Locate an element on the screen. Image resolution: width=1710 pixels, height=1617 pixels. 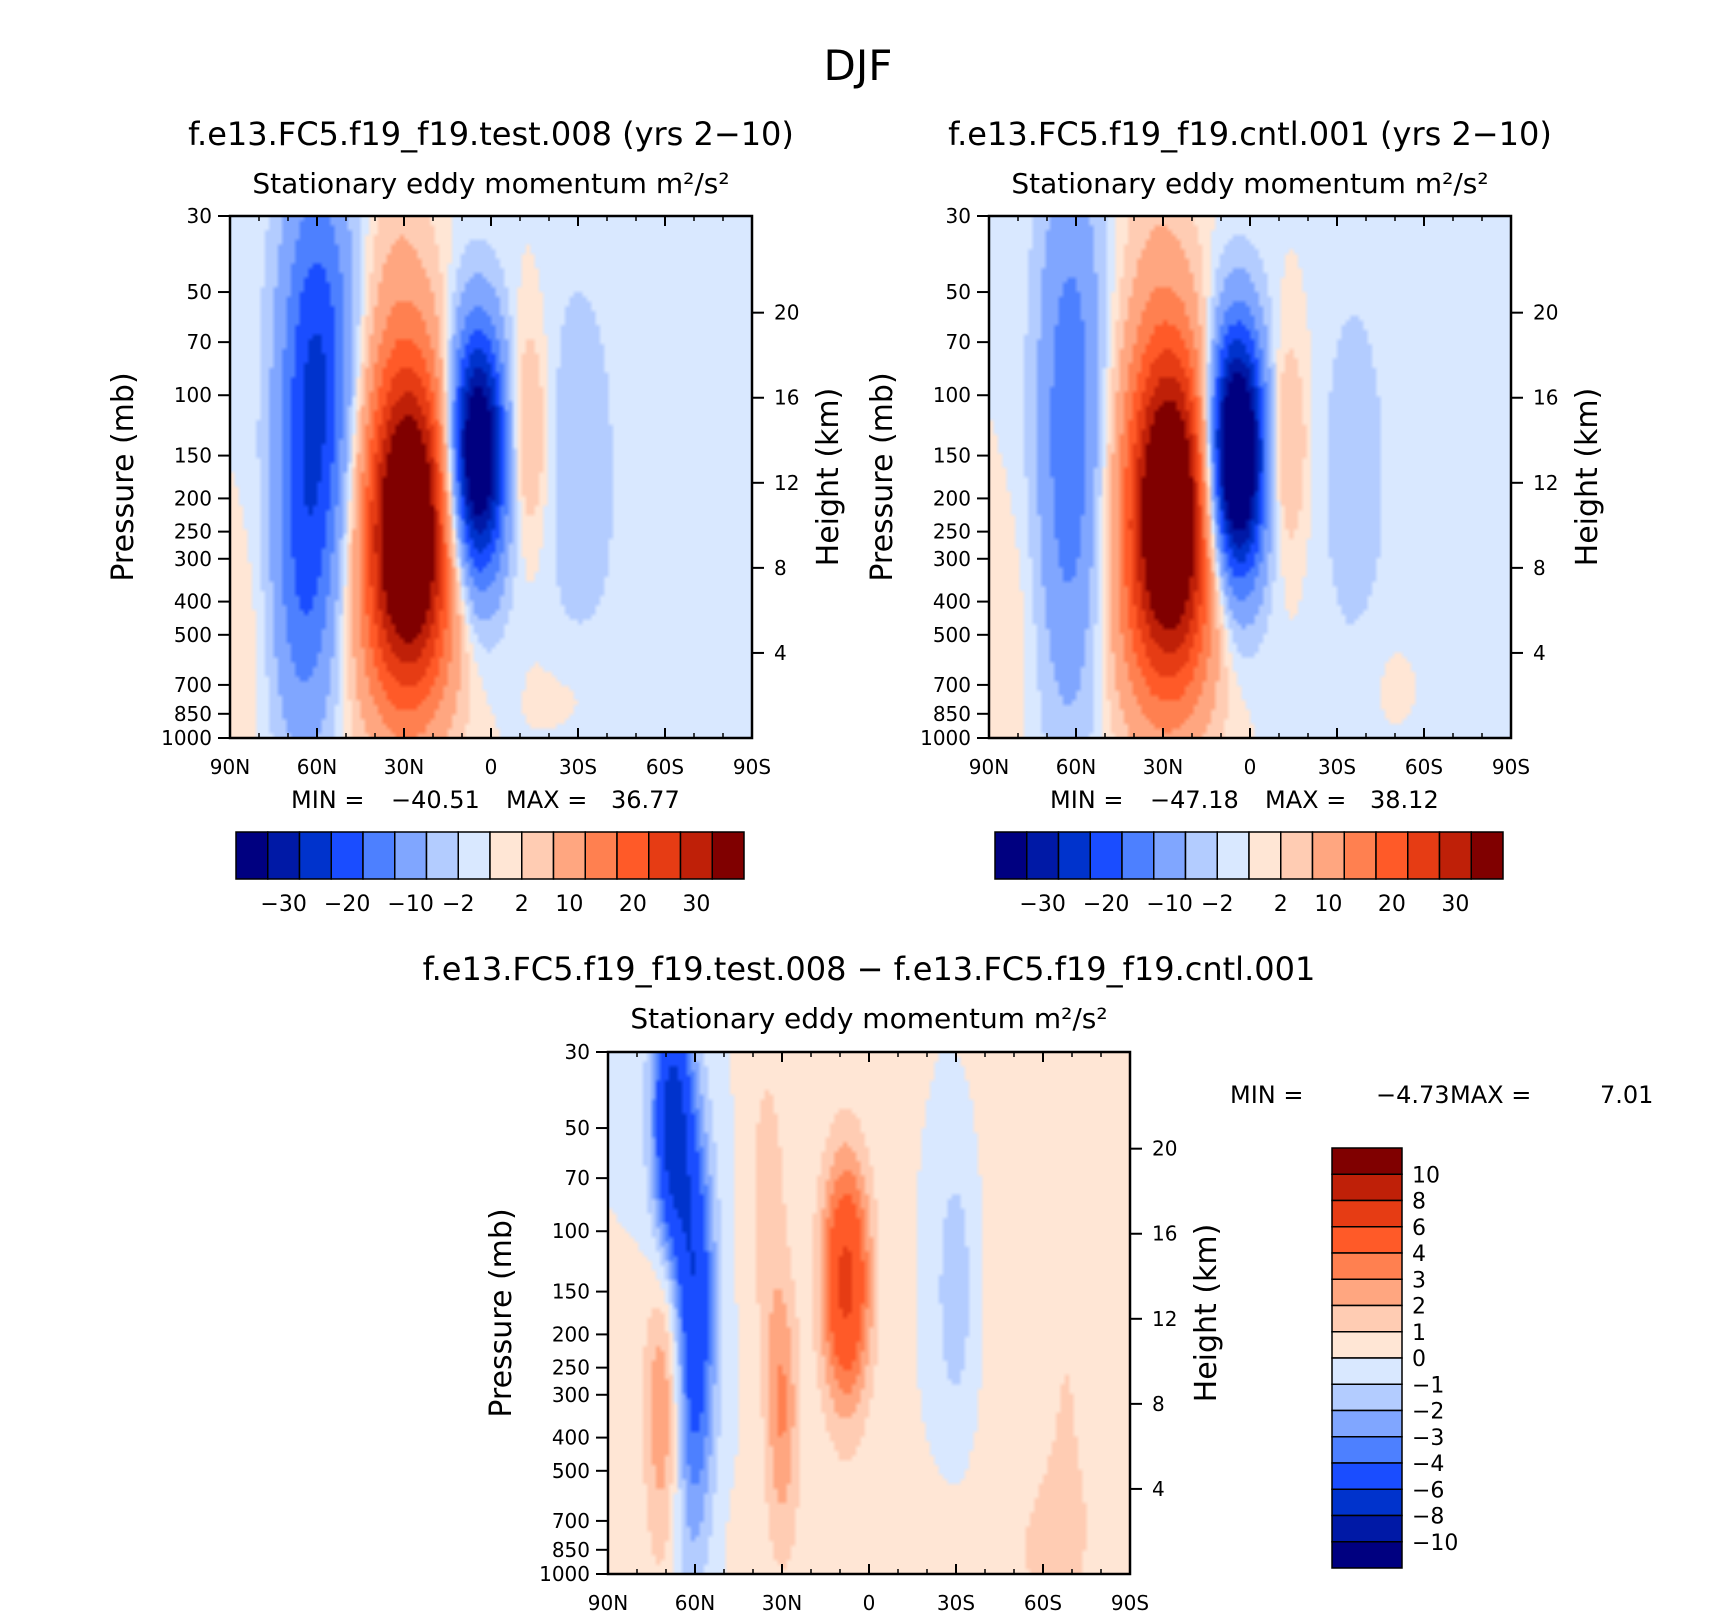
y-tick-label: 300 is located at coordinates (571, 1395).